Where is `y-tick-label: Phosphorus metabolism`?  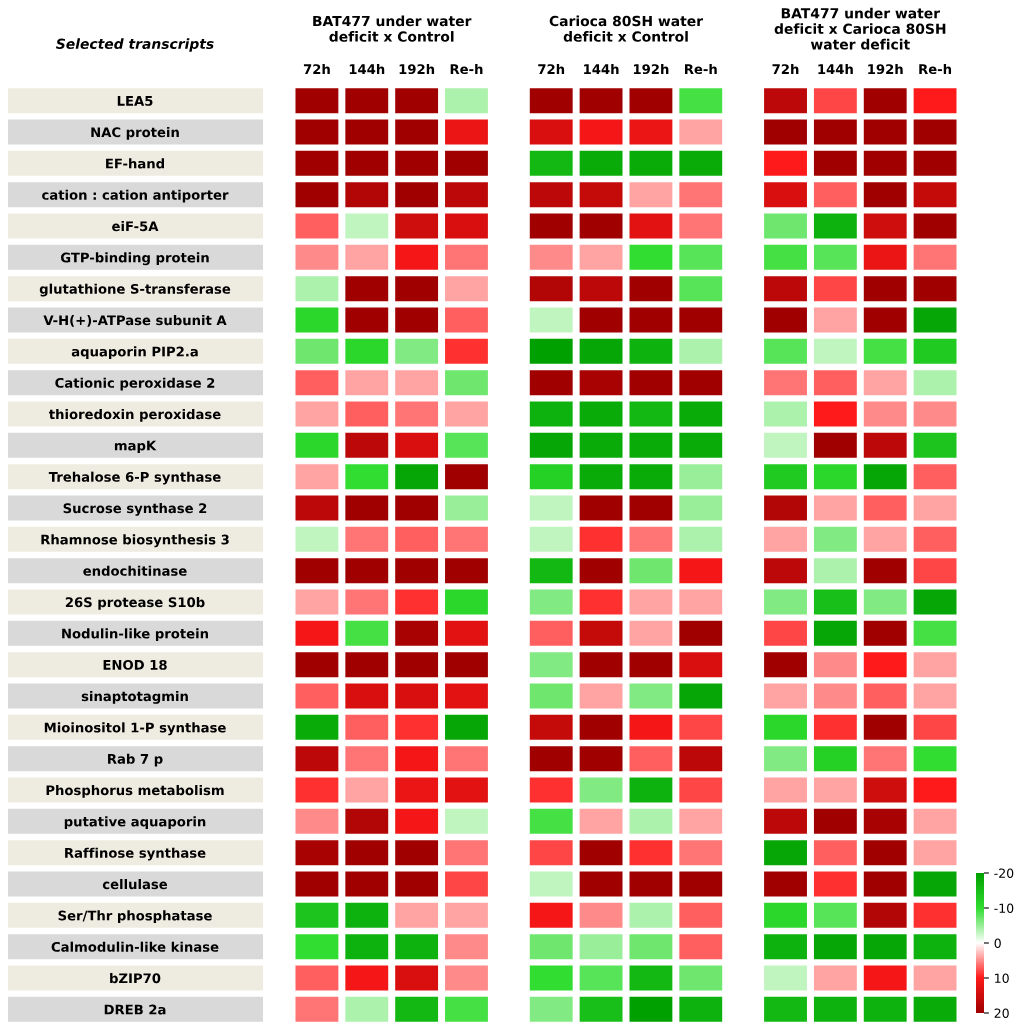 y-tick-label: Phosphorus metabolism is located at coordinates (135, 791).